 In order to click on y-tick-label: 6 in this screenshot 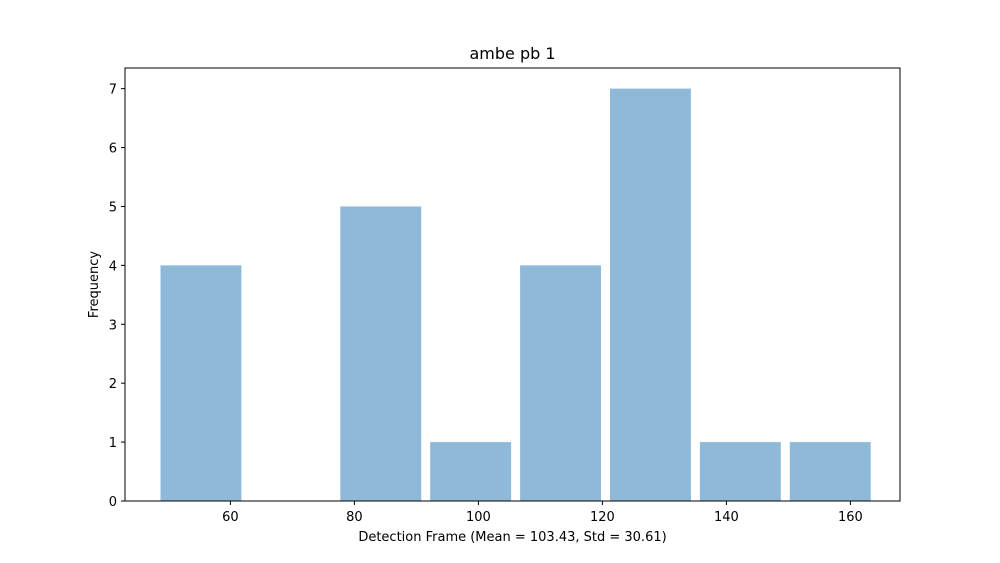, I will do `click(113, 149)`.